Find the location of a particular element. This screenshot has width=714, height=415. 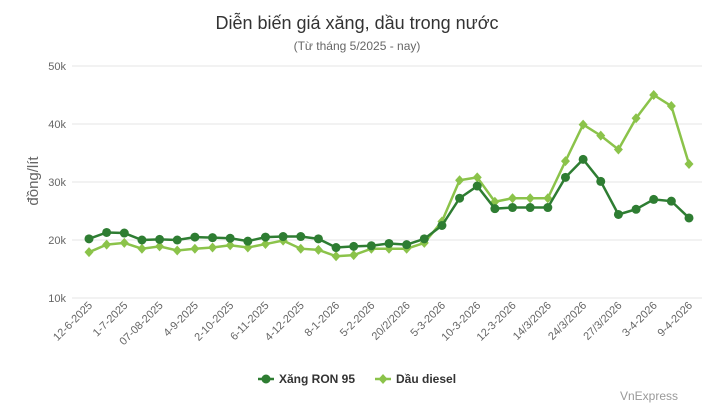

legend-item-diesel: Dầu diesel is located at coordinates (415, 379).